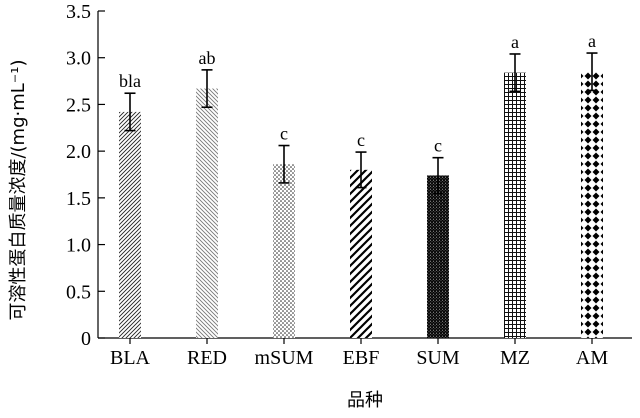 Image resolution: width=640 pixels, height=418 pixels. I want to click on x-tick-label: SUM, so click(438, 358).